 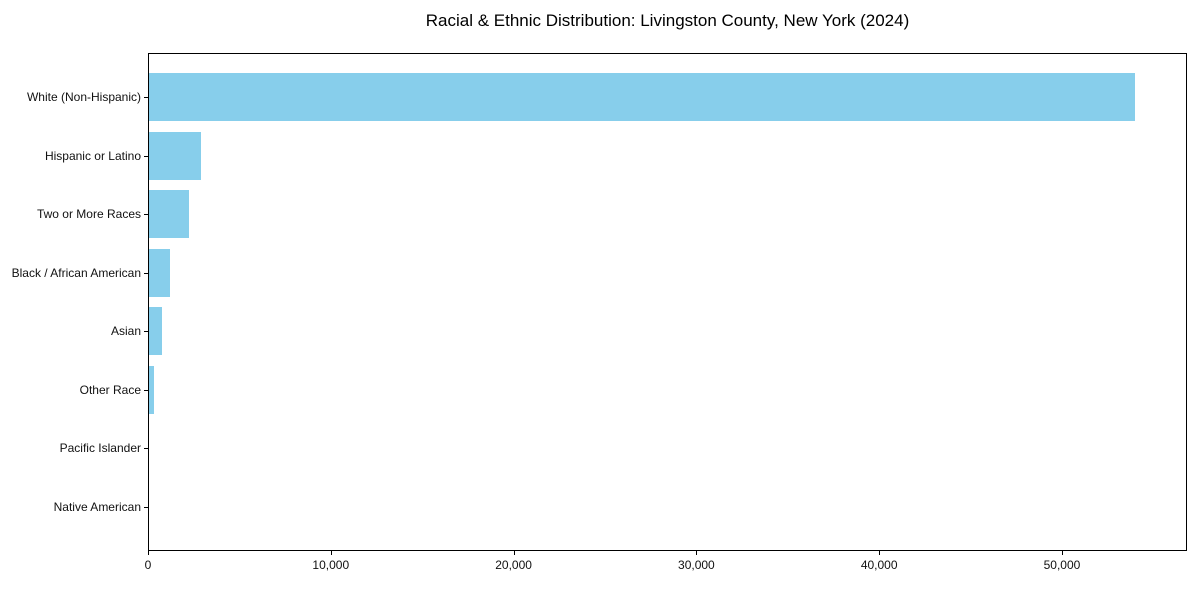 What do you see at coordinates (642, 97) in the screenshot?
I see `bar-white-non-hispanic` at bounding box center [642, 97].